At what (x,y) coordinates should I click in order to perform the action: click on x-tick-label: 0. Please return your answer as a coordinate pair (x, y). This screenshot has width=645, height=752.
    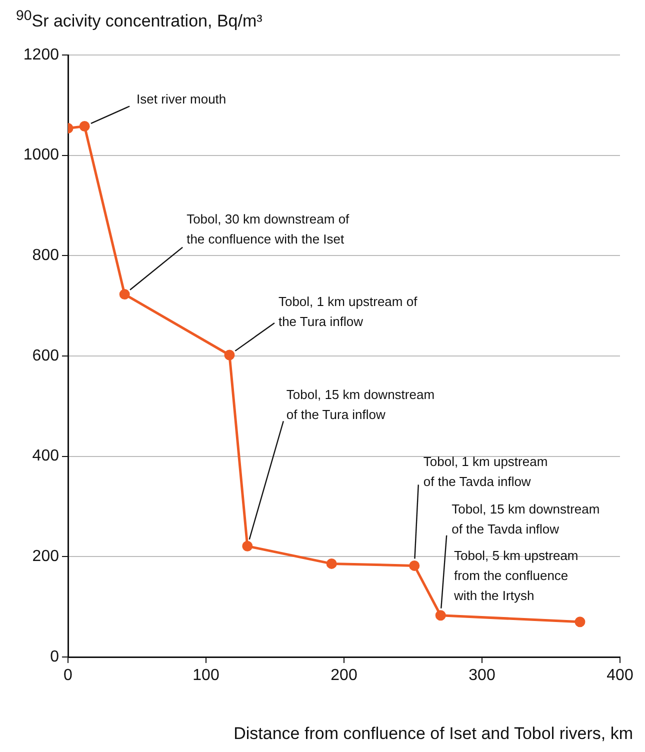
    Looking at the image, I should click on (68, 675).